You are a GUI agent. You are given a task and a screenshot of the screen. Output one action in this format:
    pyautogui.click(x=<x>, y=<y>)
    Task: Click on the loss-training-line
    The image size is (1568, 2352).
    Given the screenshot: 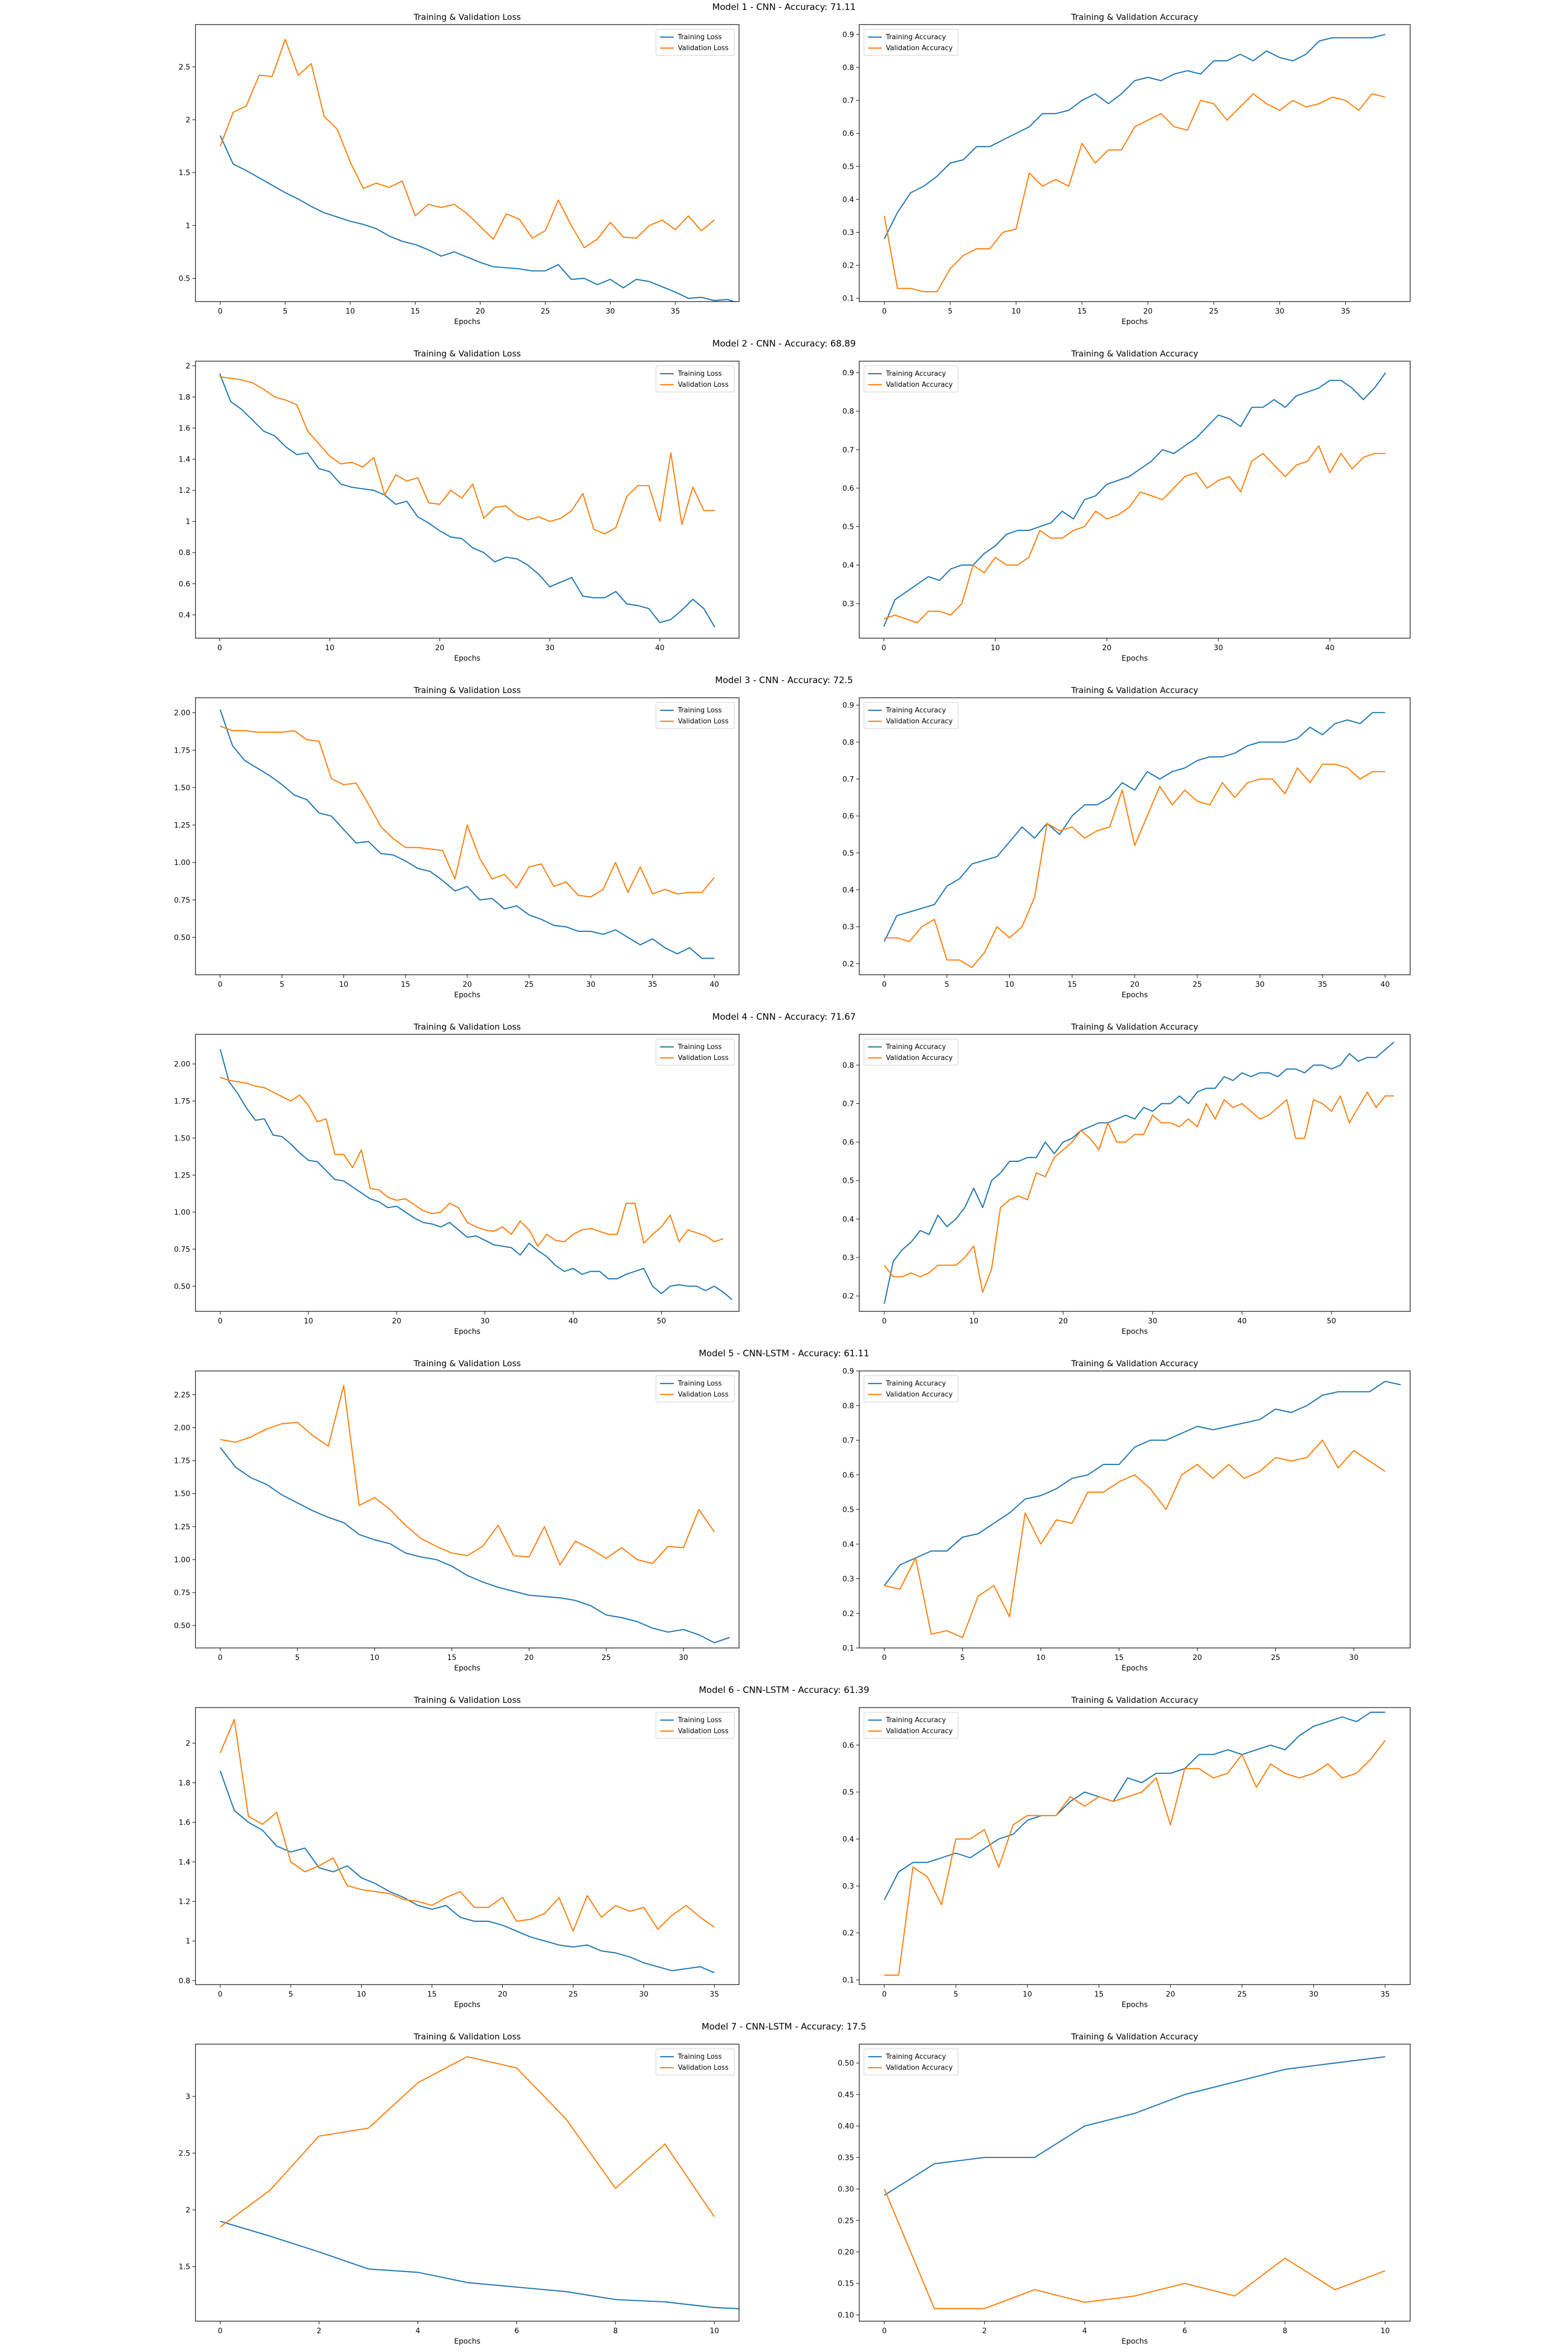 What is the action you would take?
    pyautogui.click(x=478, y=218)
    